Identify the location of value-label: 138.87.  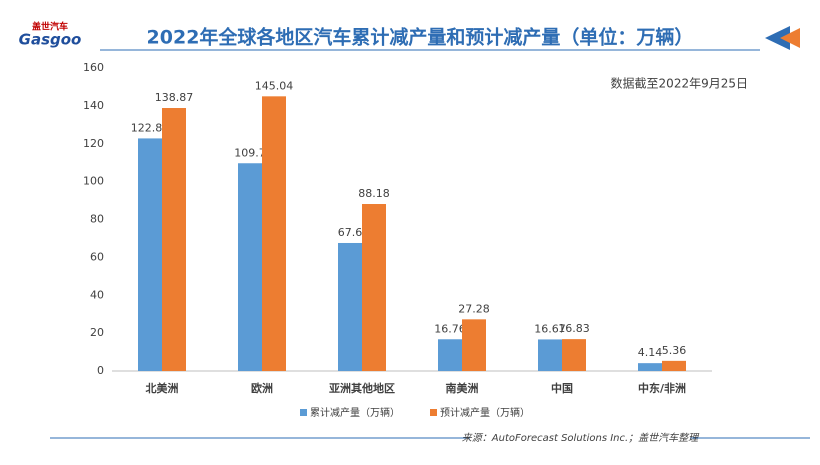
(174, 97).